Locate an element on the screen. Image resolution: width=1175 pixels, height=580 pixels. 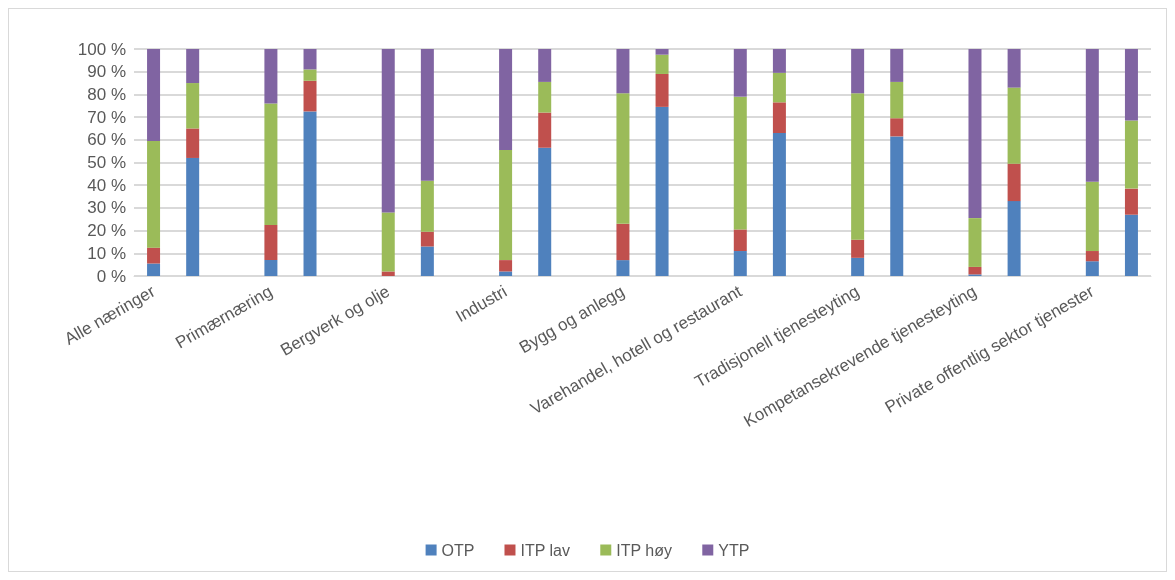
y-tick-label: 50 % is located at coordinates (106, 162).